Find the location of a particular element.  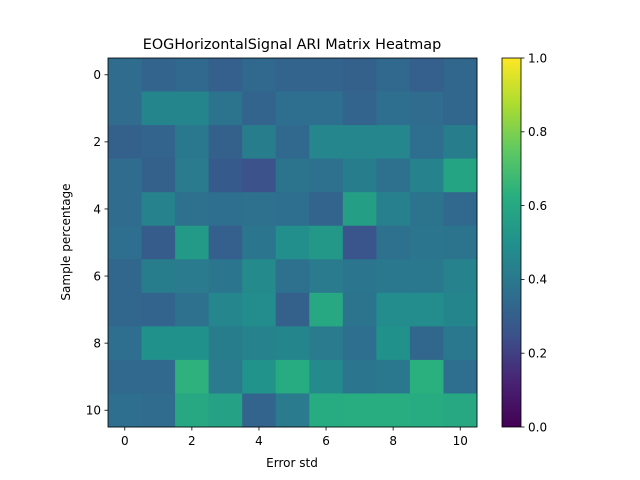

x-tick-label: 4 is located at coordinates (259, 441).